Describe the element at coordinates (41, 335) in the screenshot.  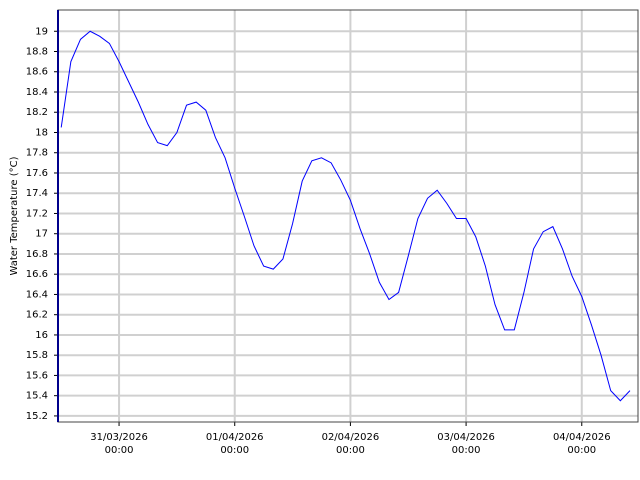
I see `y-tick-label: 16` at that location.